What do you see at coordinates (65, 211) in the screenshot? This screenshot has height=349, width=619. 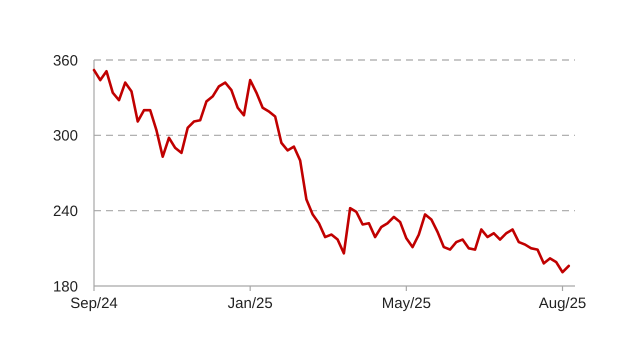 I see `y-tick-label: 240` at bounding box center [65, 211].